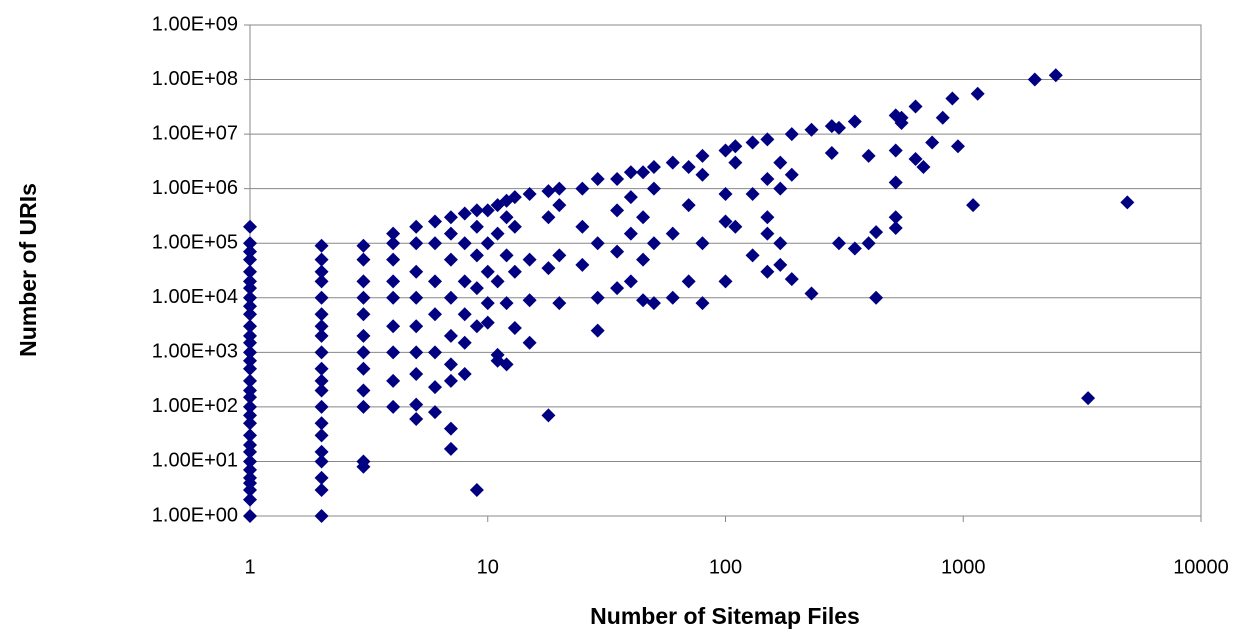 This screenshot has height=642, width=1244. Describe the element at coordinates (195, 406) in the screenshot. I see `y-tick-label: 1.00E+02` at that location.